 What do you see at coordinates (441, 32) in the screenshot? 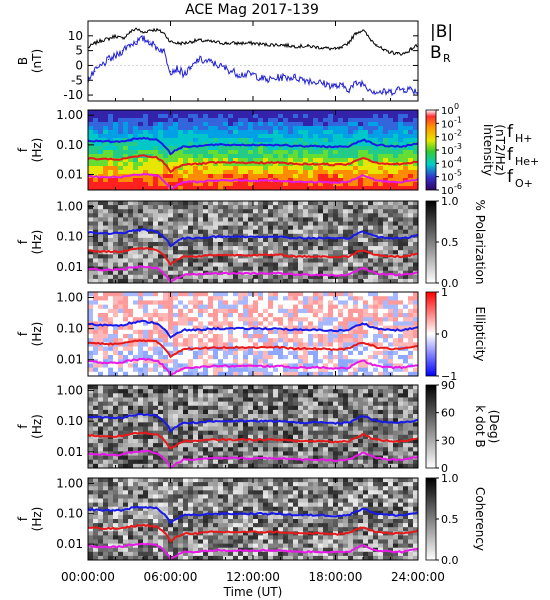
I see `legend-abs-b: |B|` at bounding box center [441, 32].